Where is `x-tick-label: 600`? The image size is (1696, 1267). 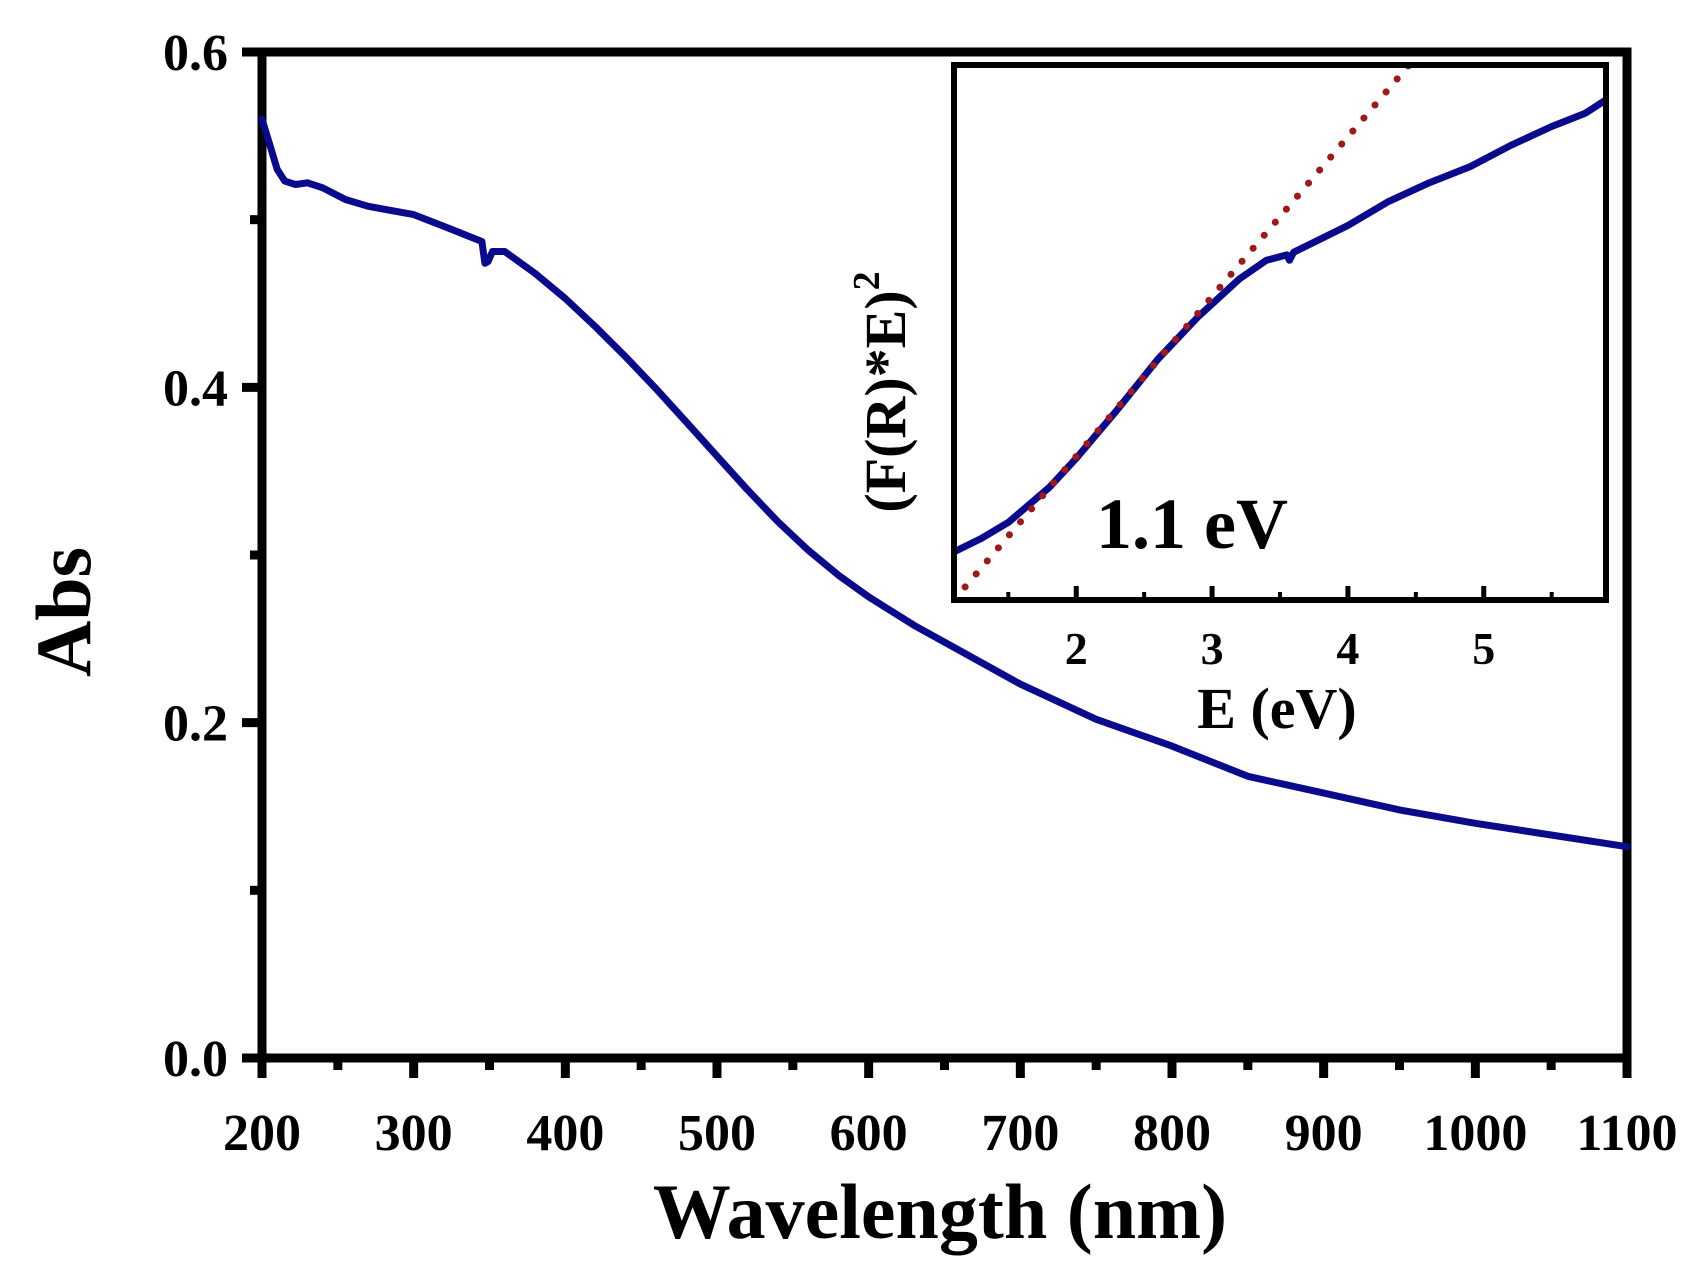 x-tick-label: 600 is located at coordinates (869, 1133).